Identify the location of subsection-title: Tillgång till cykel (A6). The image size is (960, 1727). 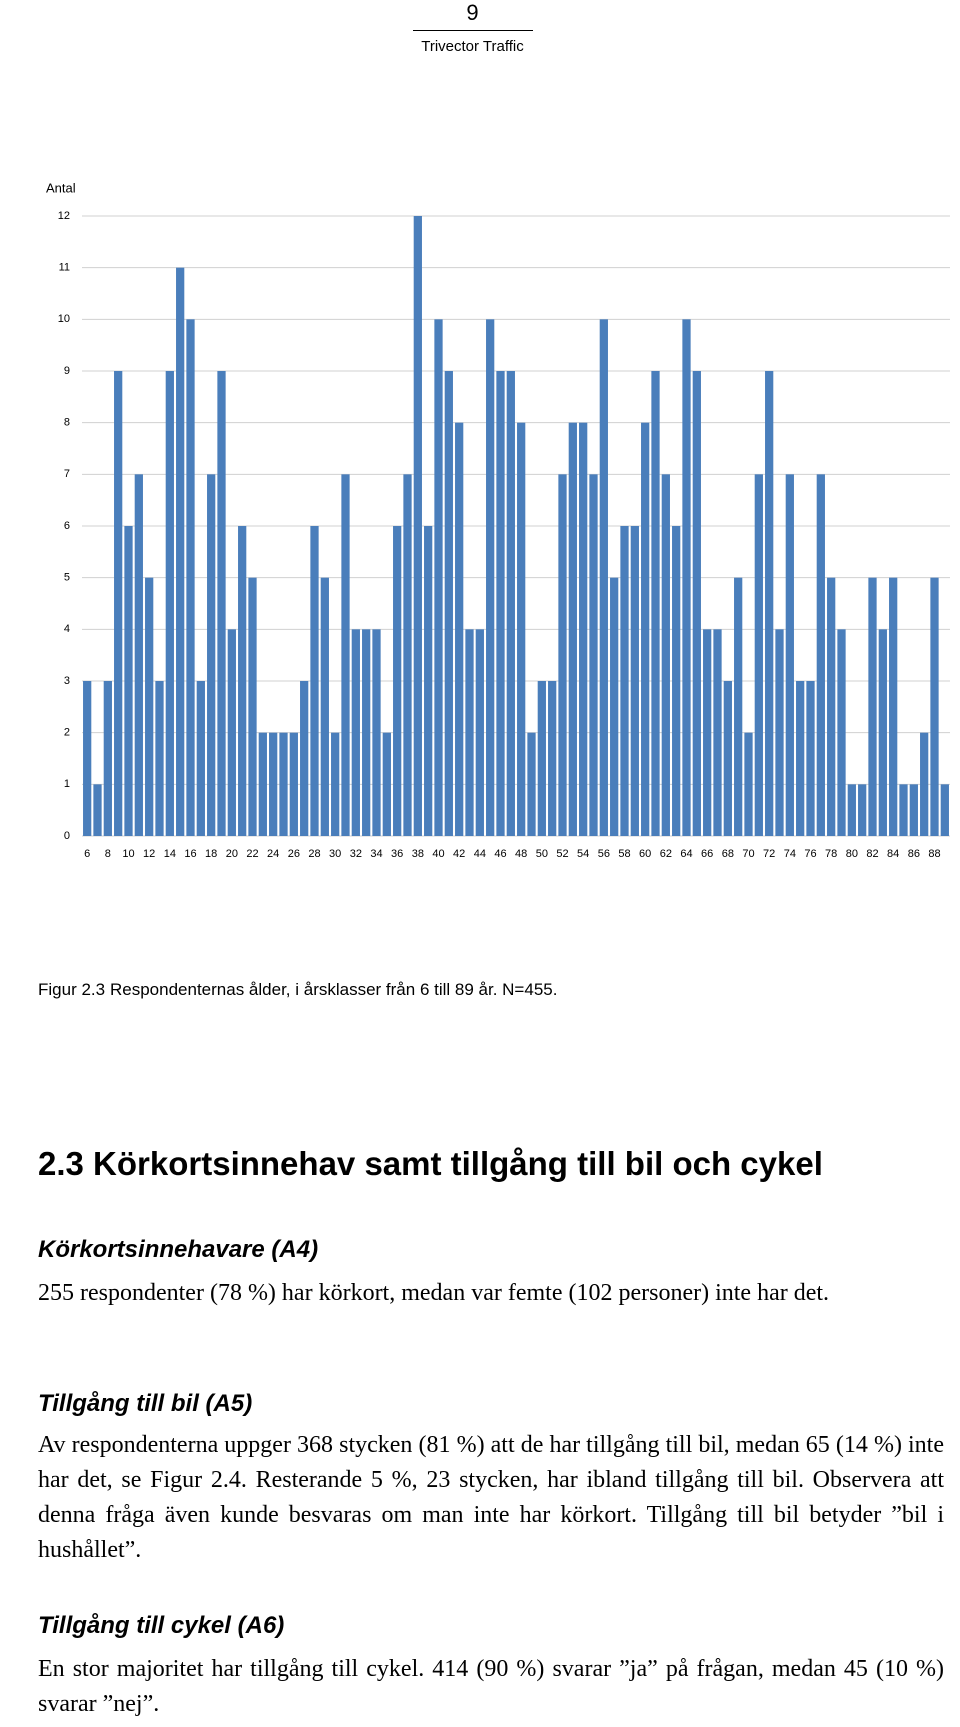
(161, 1625).